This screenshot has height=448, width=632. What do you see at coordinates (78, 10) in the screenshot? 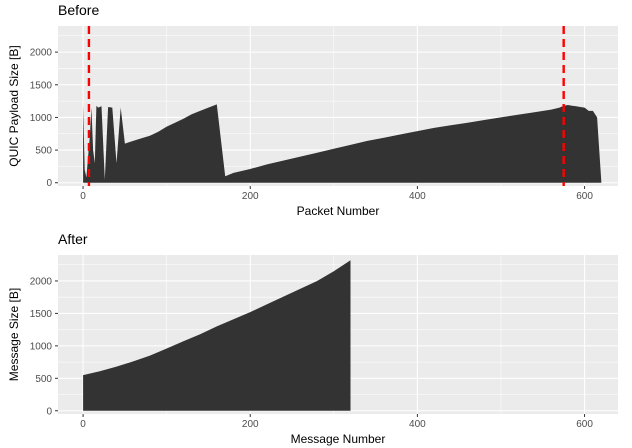
I see `chart-title: Before` at bounding box center [78, 10].